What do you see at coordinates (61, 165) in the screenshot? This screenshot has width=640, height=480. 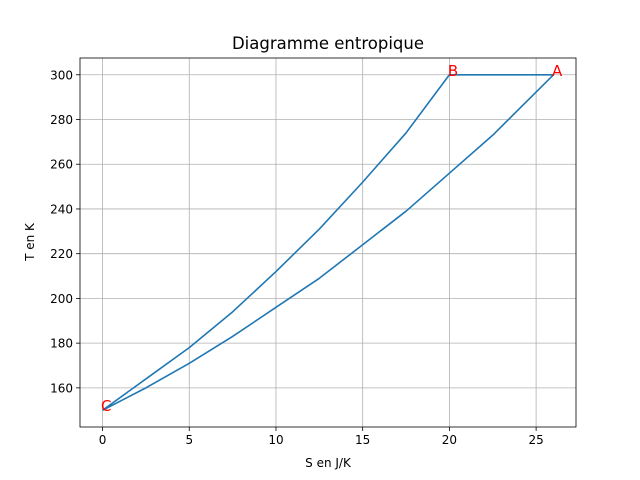 I see `y-tick-label: 260` at bounding box center [61, 165].